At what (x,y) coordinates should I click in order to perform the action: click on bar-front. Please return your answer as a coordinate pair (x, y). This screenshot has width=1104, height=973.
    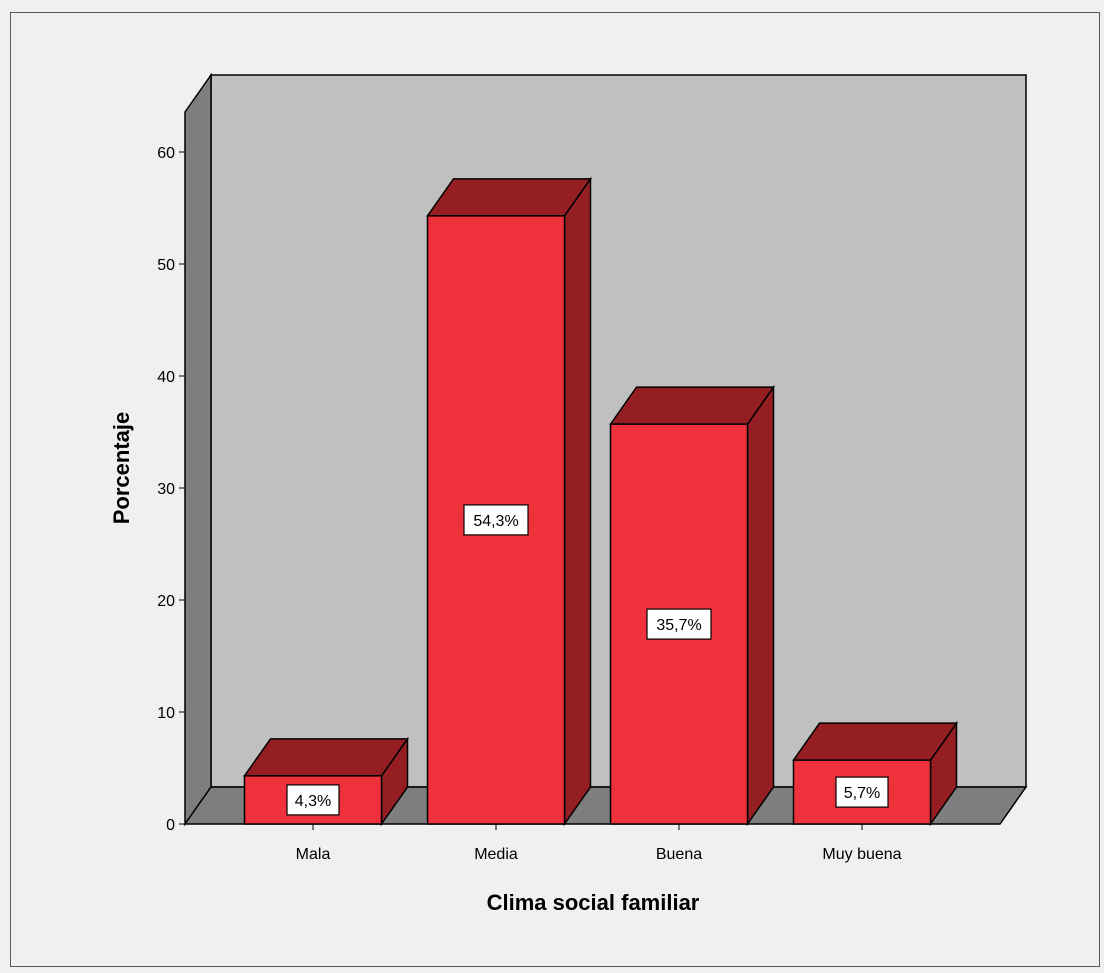
    Looking at the image, I should click on (862, 792).